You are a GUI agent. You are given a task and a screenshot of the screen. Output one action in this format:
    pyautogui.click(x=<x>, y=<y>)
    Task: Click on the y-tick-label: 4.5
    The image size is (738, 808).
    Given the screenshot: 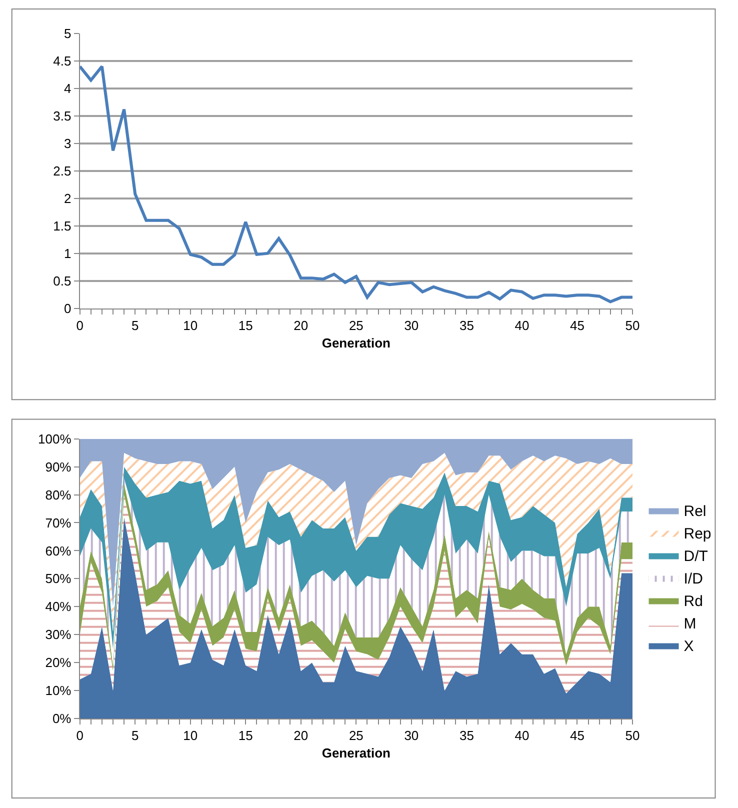 What is the action you would take?
    pyautogui.click(x=62, y=61)
    